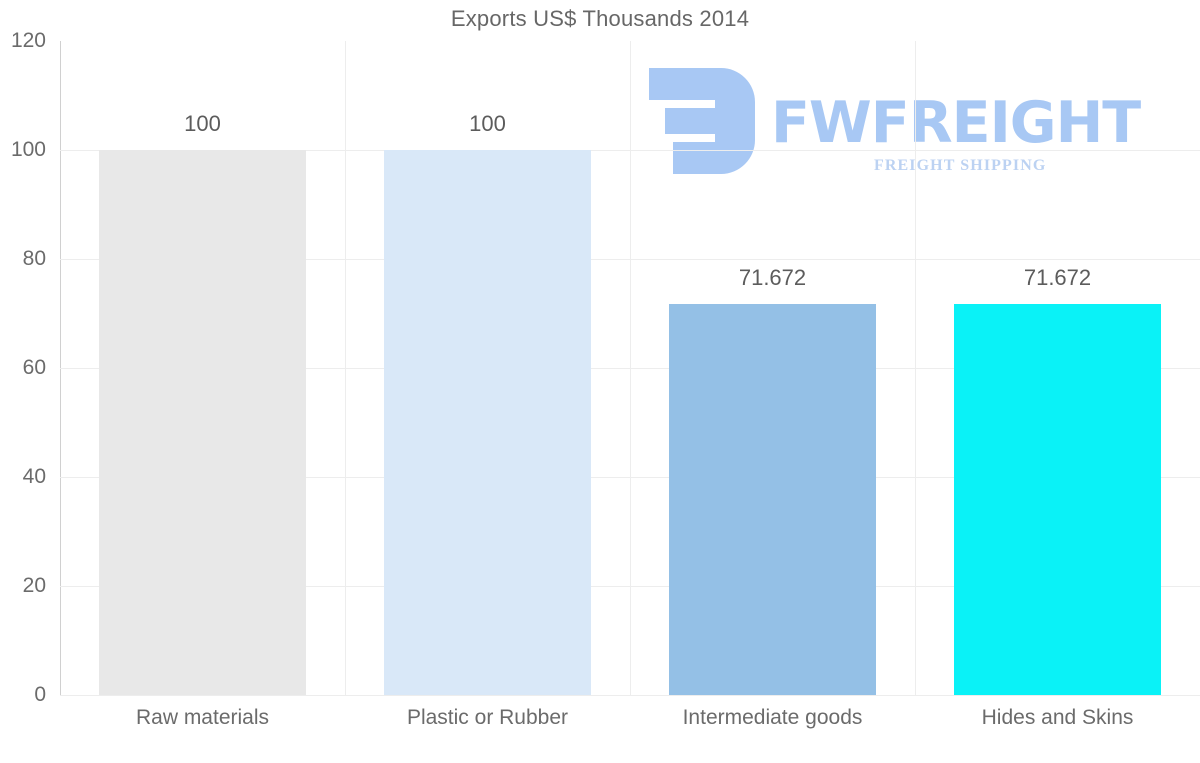 Image resolution: width=1200 pixels, height=763 pixels. What do you see at coordinates (28, 149) in the screenshot?
I see `y-axis-tick-label: 100` at bounding box center [28, 149].